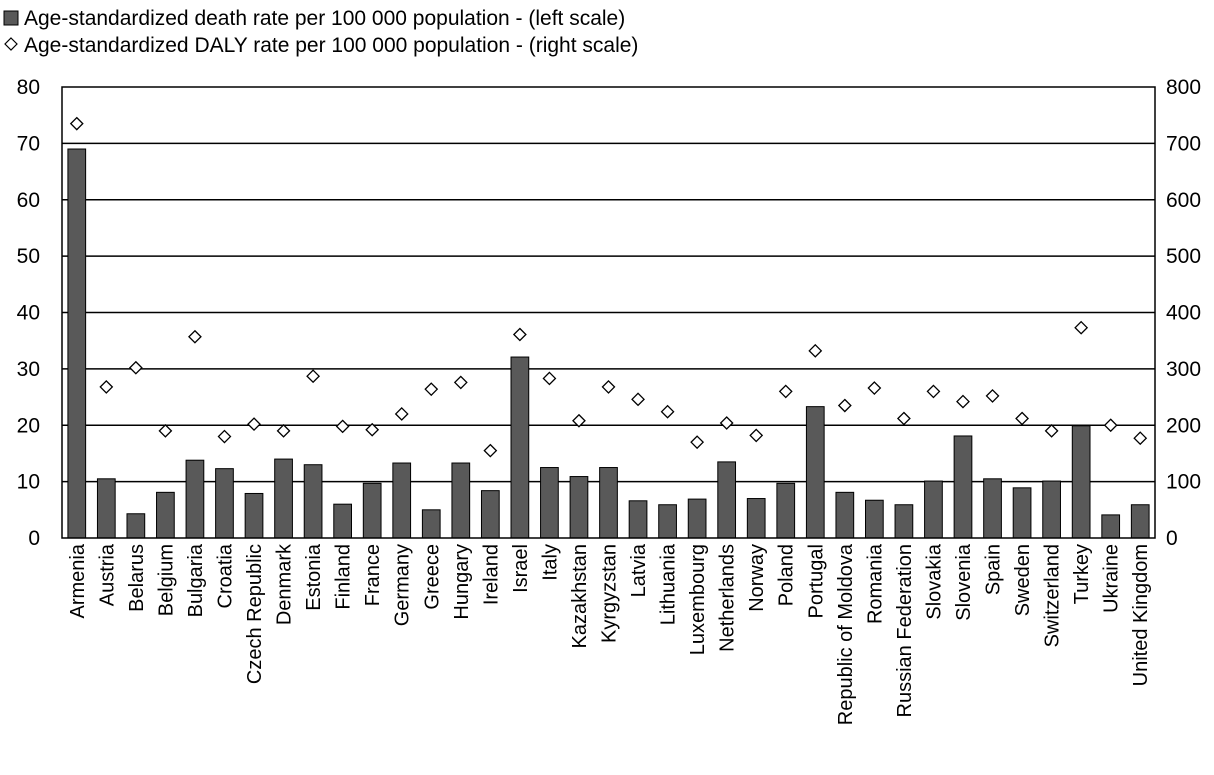 The width and height of the screenshot is (1214, 775). I want to click on right-tick-label: 0, so click(1172, 538).